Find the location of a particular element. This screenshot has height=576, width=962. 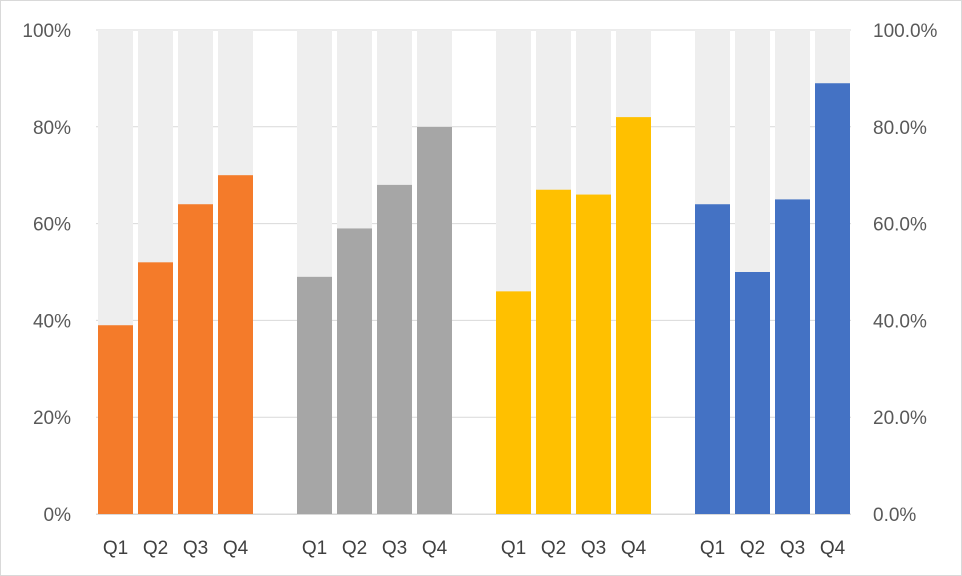

bar-4-q1 is located at coordinates (712, 359).